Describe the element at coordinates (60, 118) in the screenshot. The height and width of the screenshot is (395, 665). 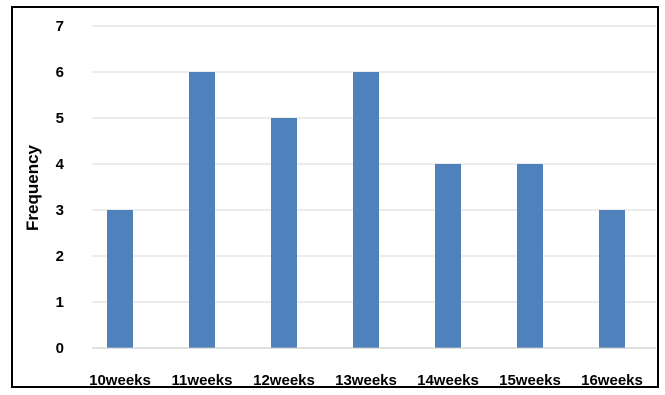
I see `y-tick-label: 5` at that location.